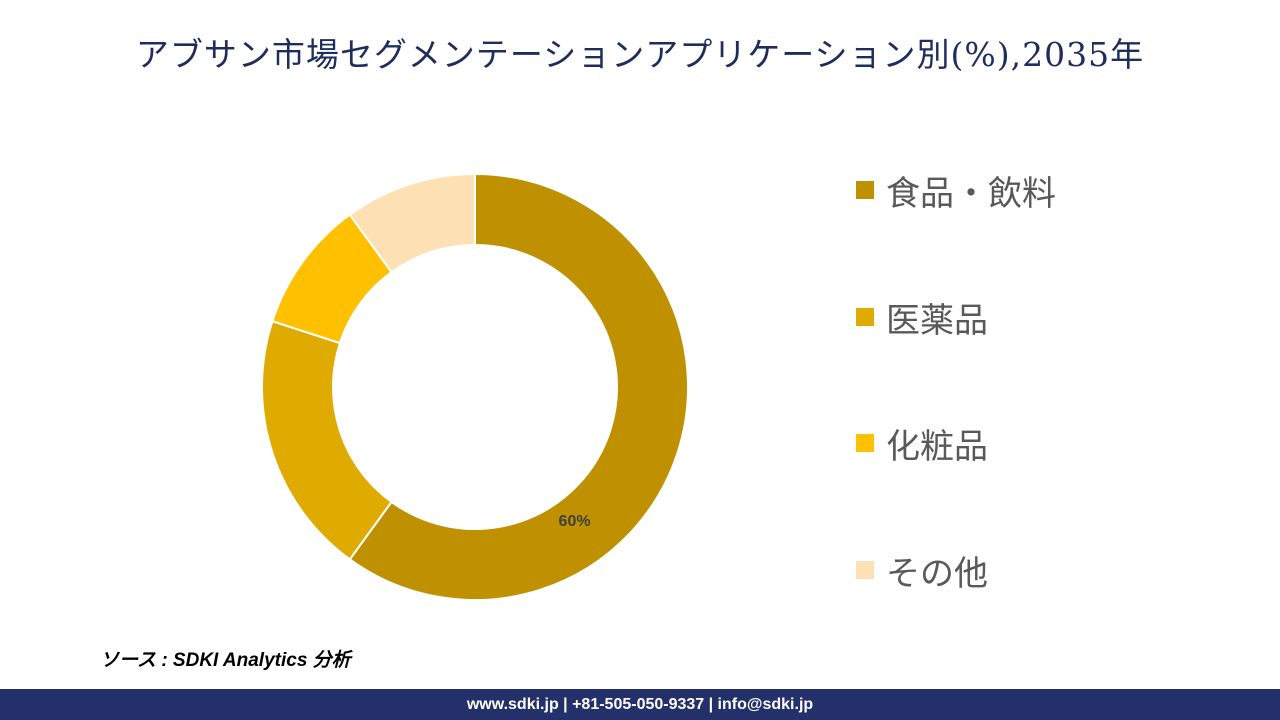  Describe the element at coordinates (971, 193) in the screenshot. I see `legend-label: 食品・飲料` at that location.